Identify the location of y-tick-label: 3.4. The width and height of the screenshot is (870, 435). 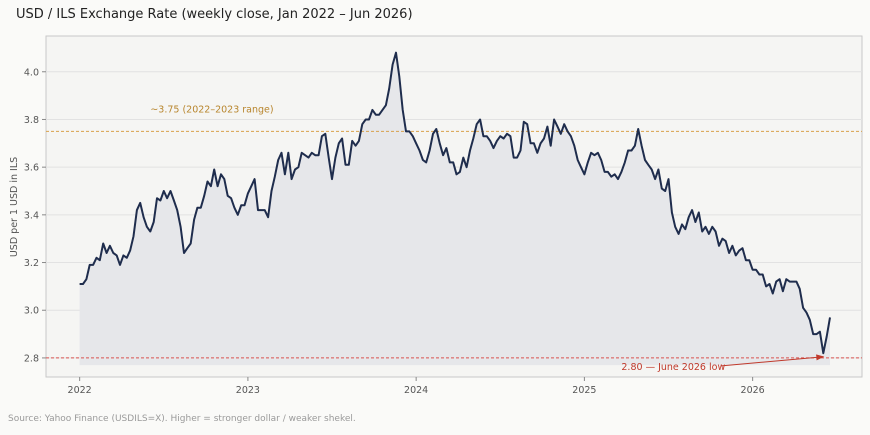
(31, 215).